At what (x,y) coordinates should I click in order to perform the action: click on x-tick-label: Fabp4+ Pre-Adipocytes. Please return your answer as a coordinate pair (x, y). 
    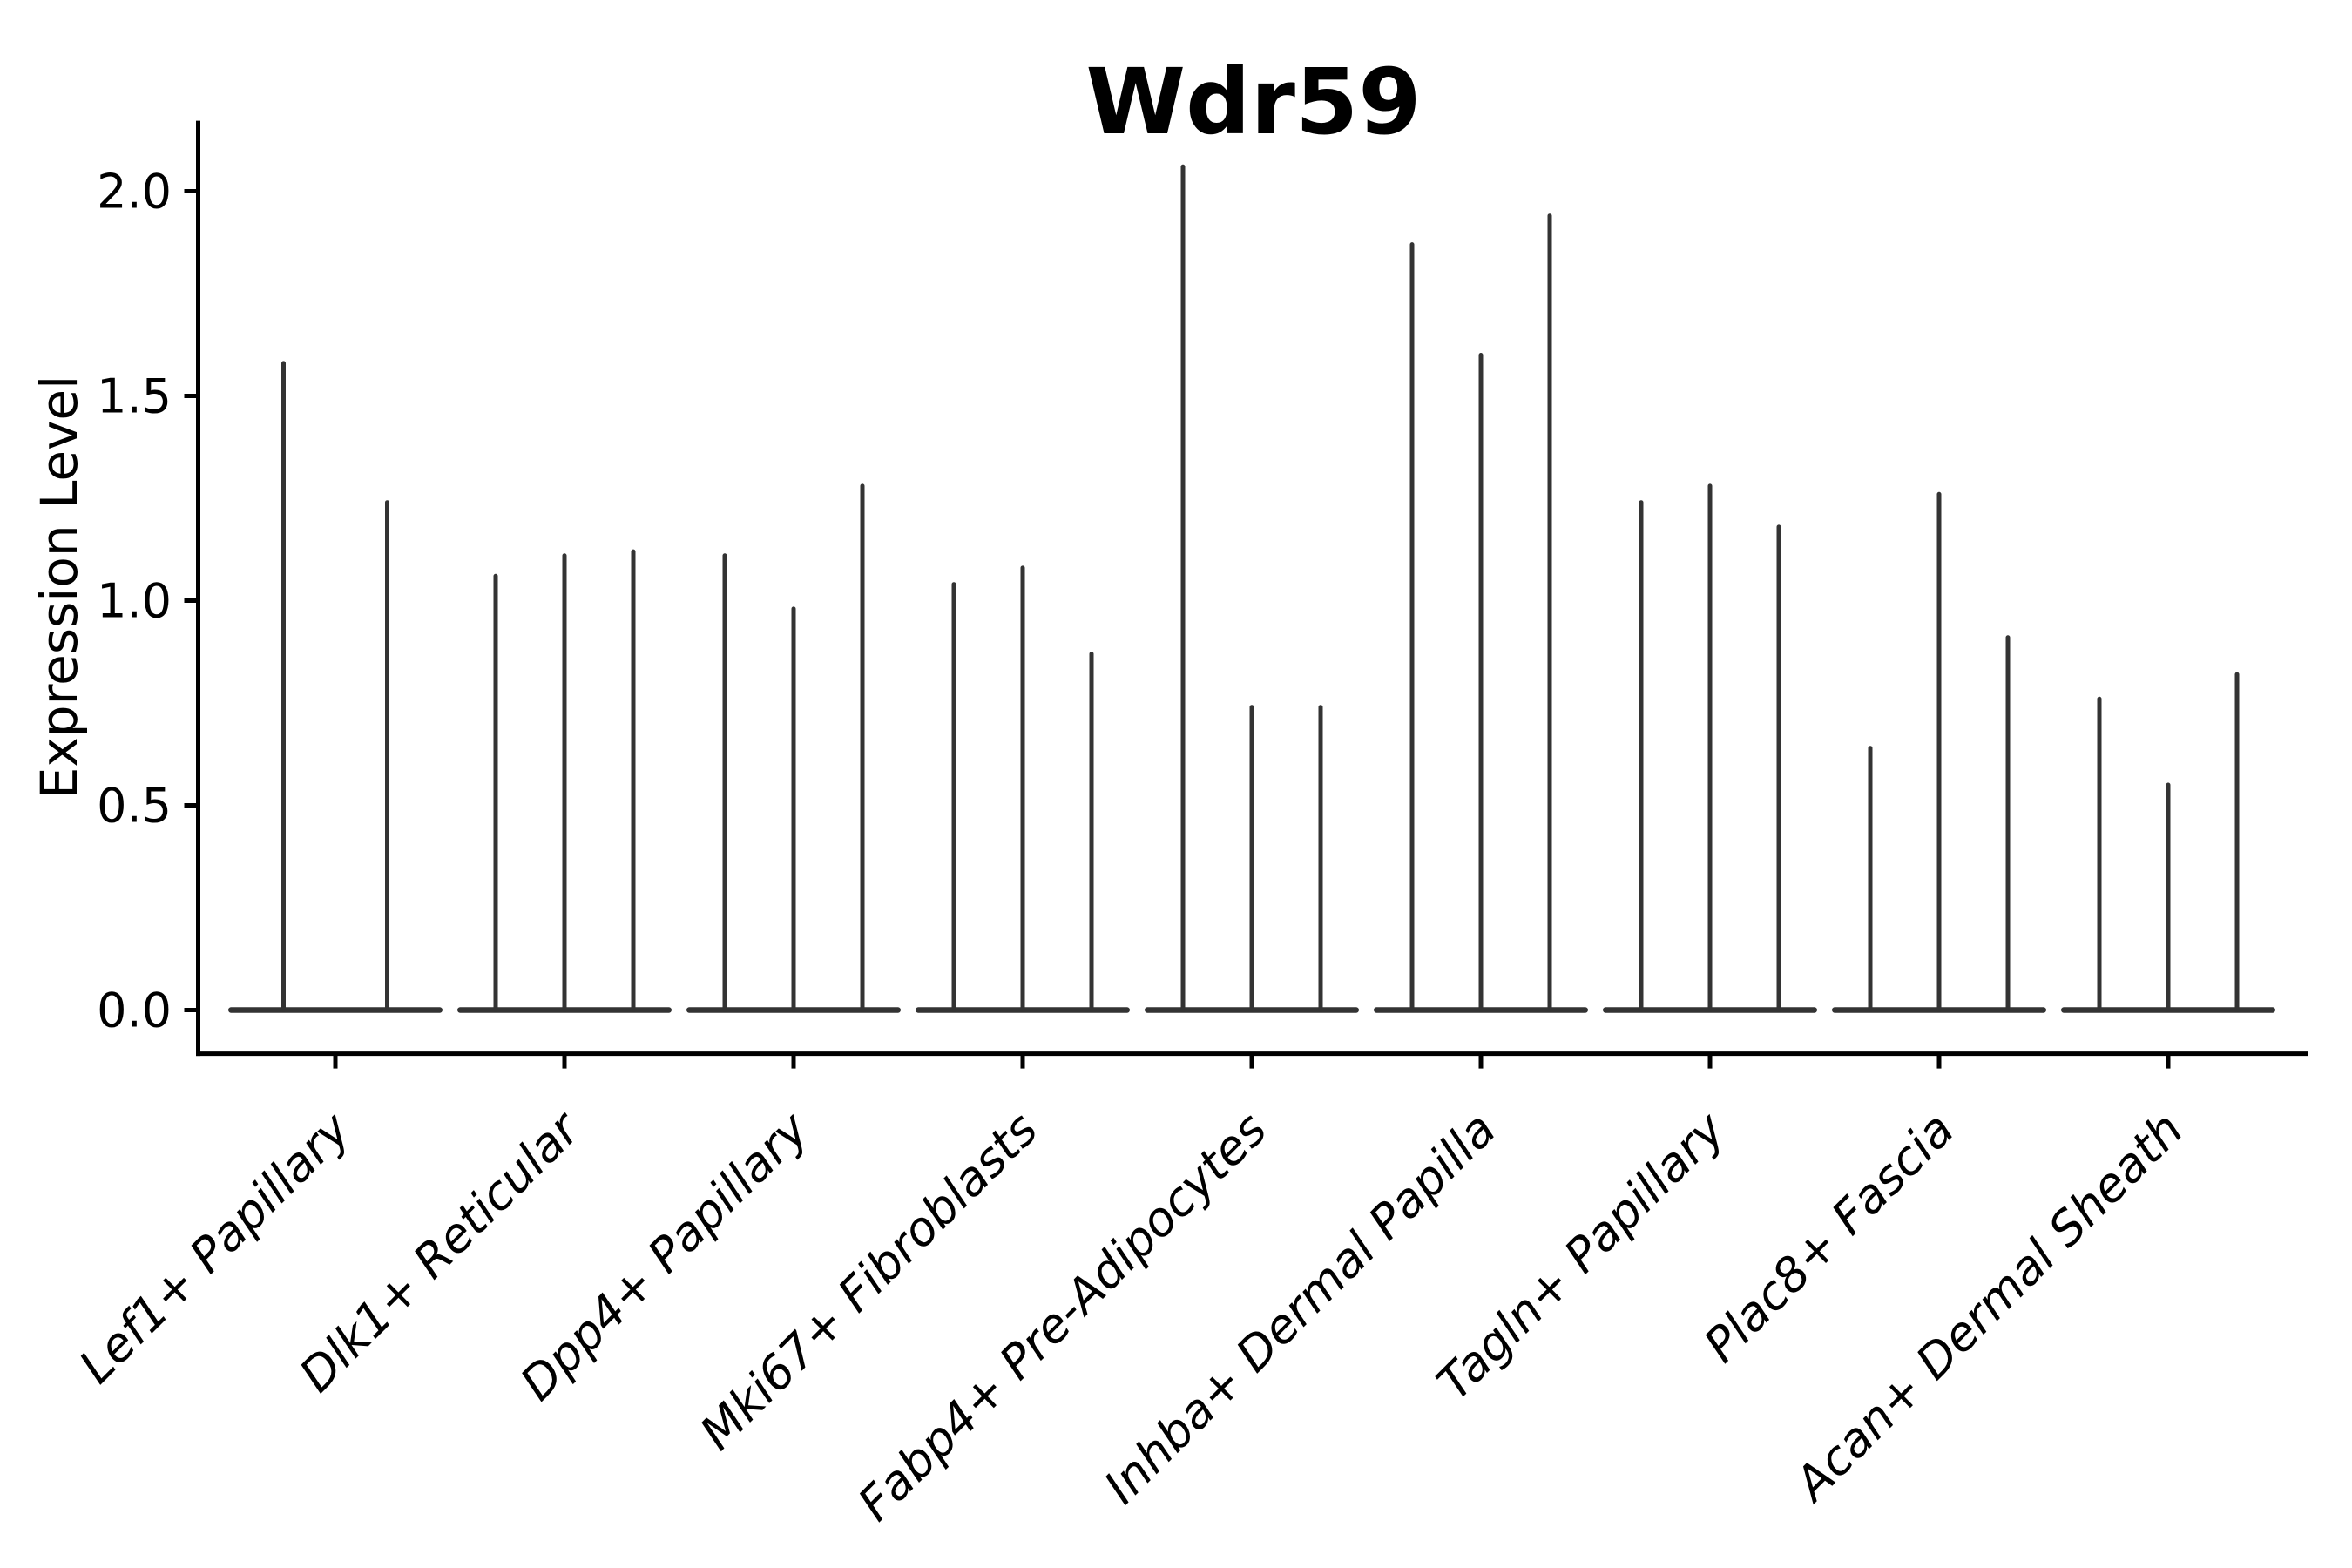
    Looking at the image, I should click on (1063, 1316).